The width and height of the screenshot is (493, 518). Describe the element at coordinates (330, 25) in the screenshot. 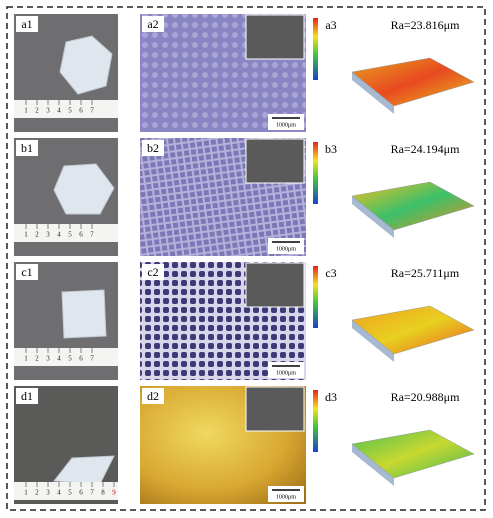

I see `panel-label: a3` at that location.